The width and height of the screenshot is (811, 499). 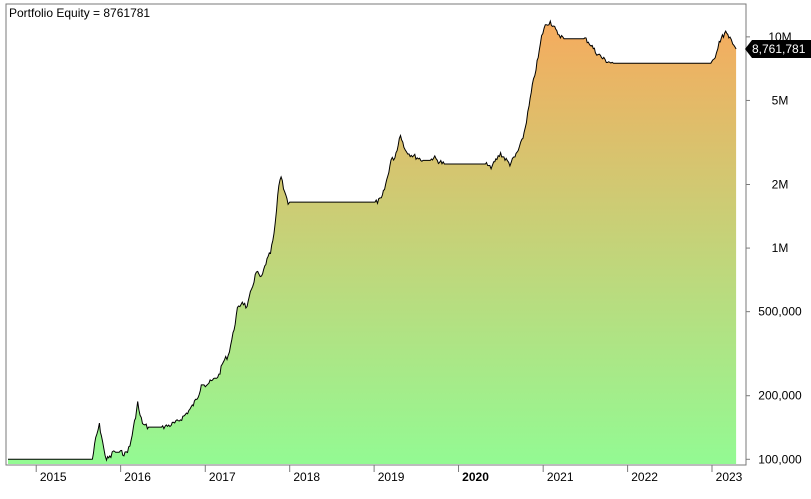 I want to click on x-tick-label: 2022, so click(x=644, y=477).